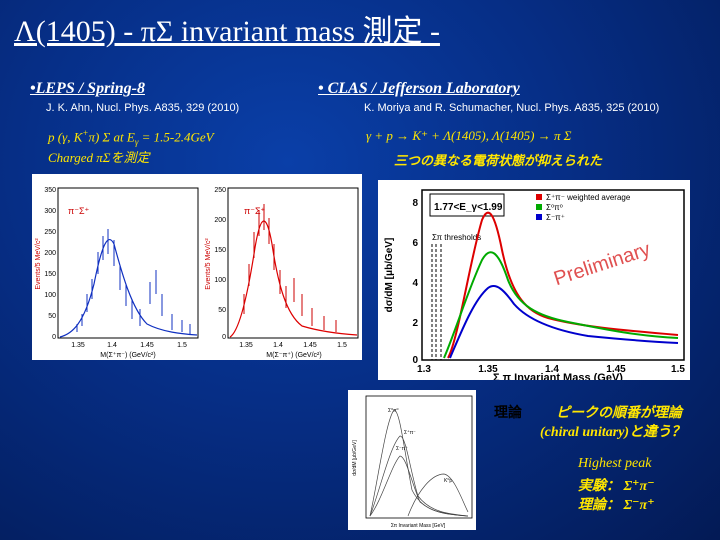  What do you see at coordinates (50, 232) in the screenshot?
I see `leps-left-ytick: 250` at bounding box center [50, 232].